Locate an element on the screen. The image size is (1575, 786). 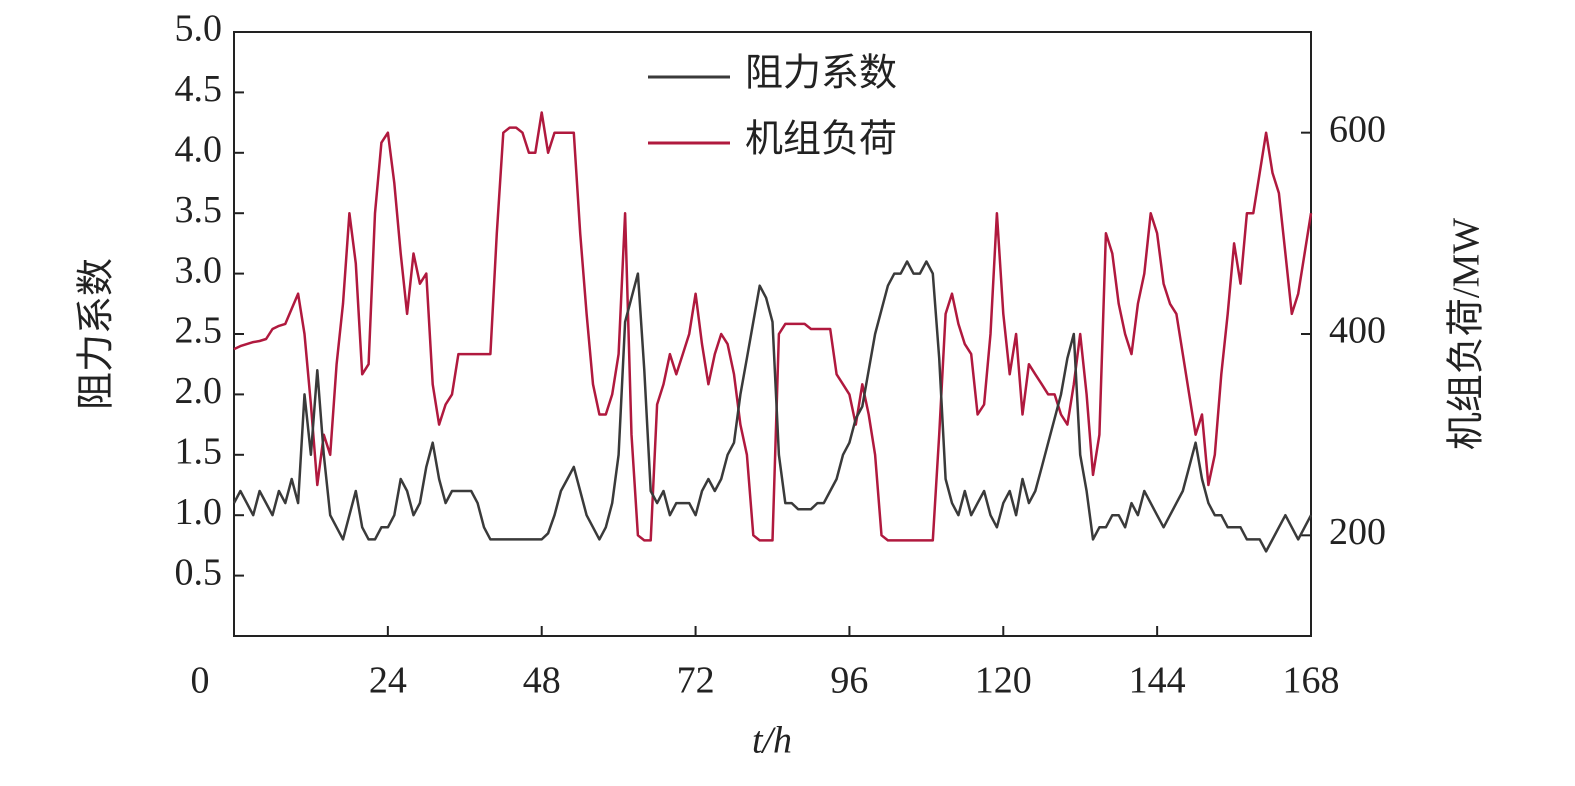
y2-tick-label: 200 is located at coordinates (1357, 532).